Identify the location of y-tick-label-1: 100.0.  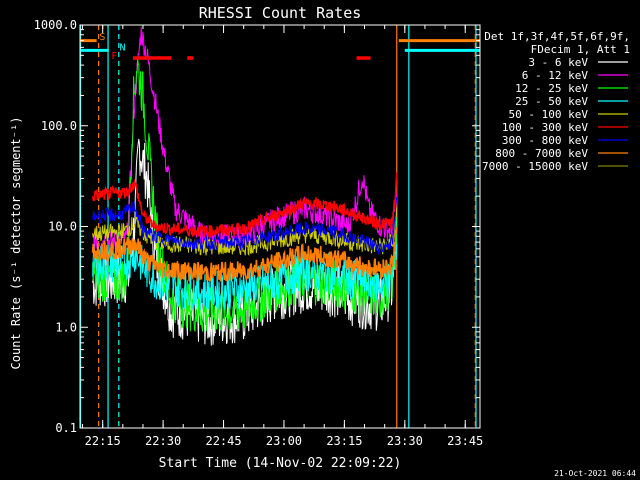
(59, 126).